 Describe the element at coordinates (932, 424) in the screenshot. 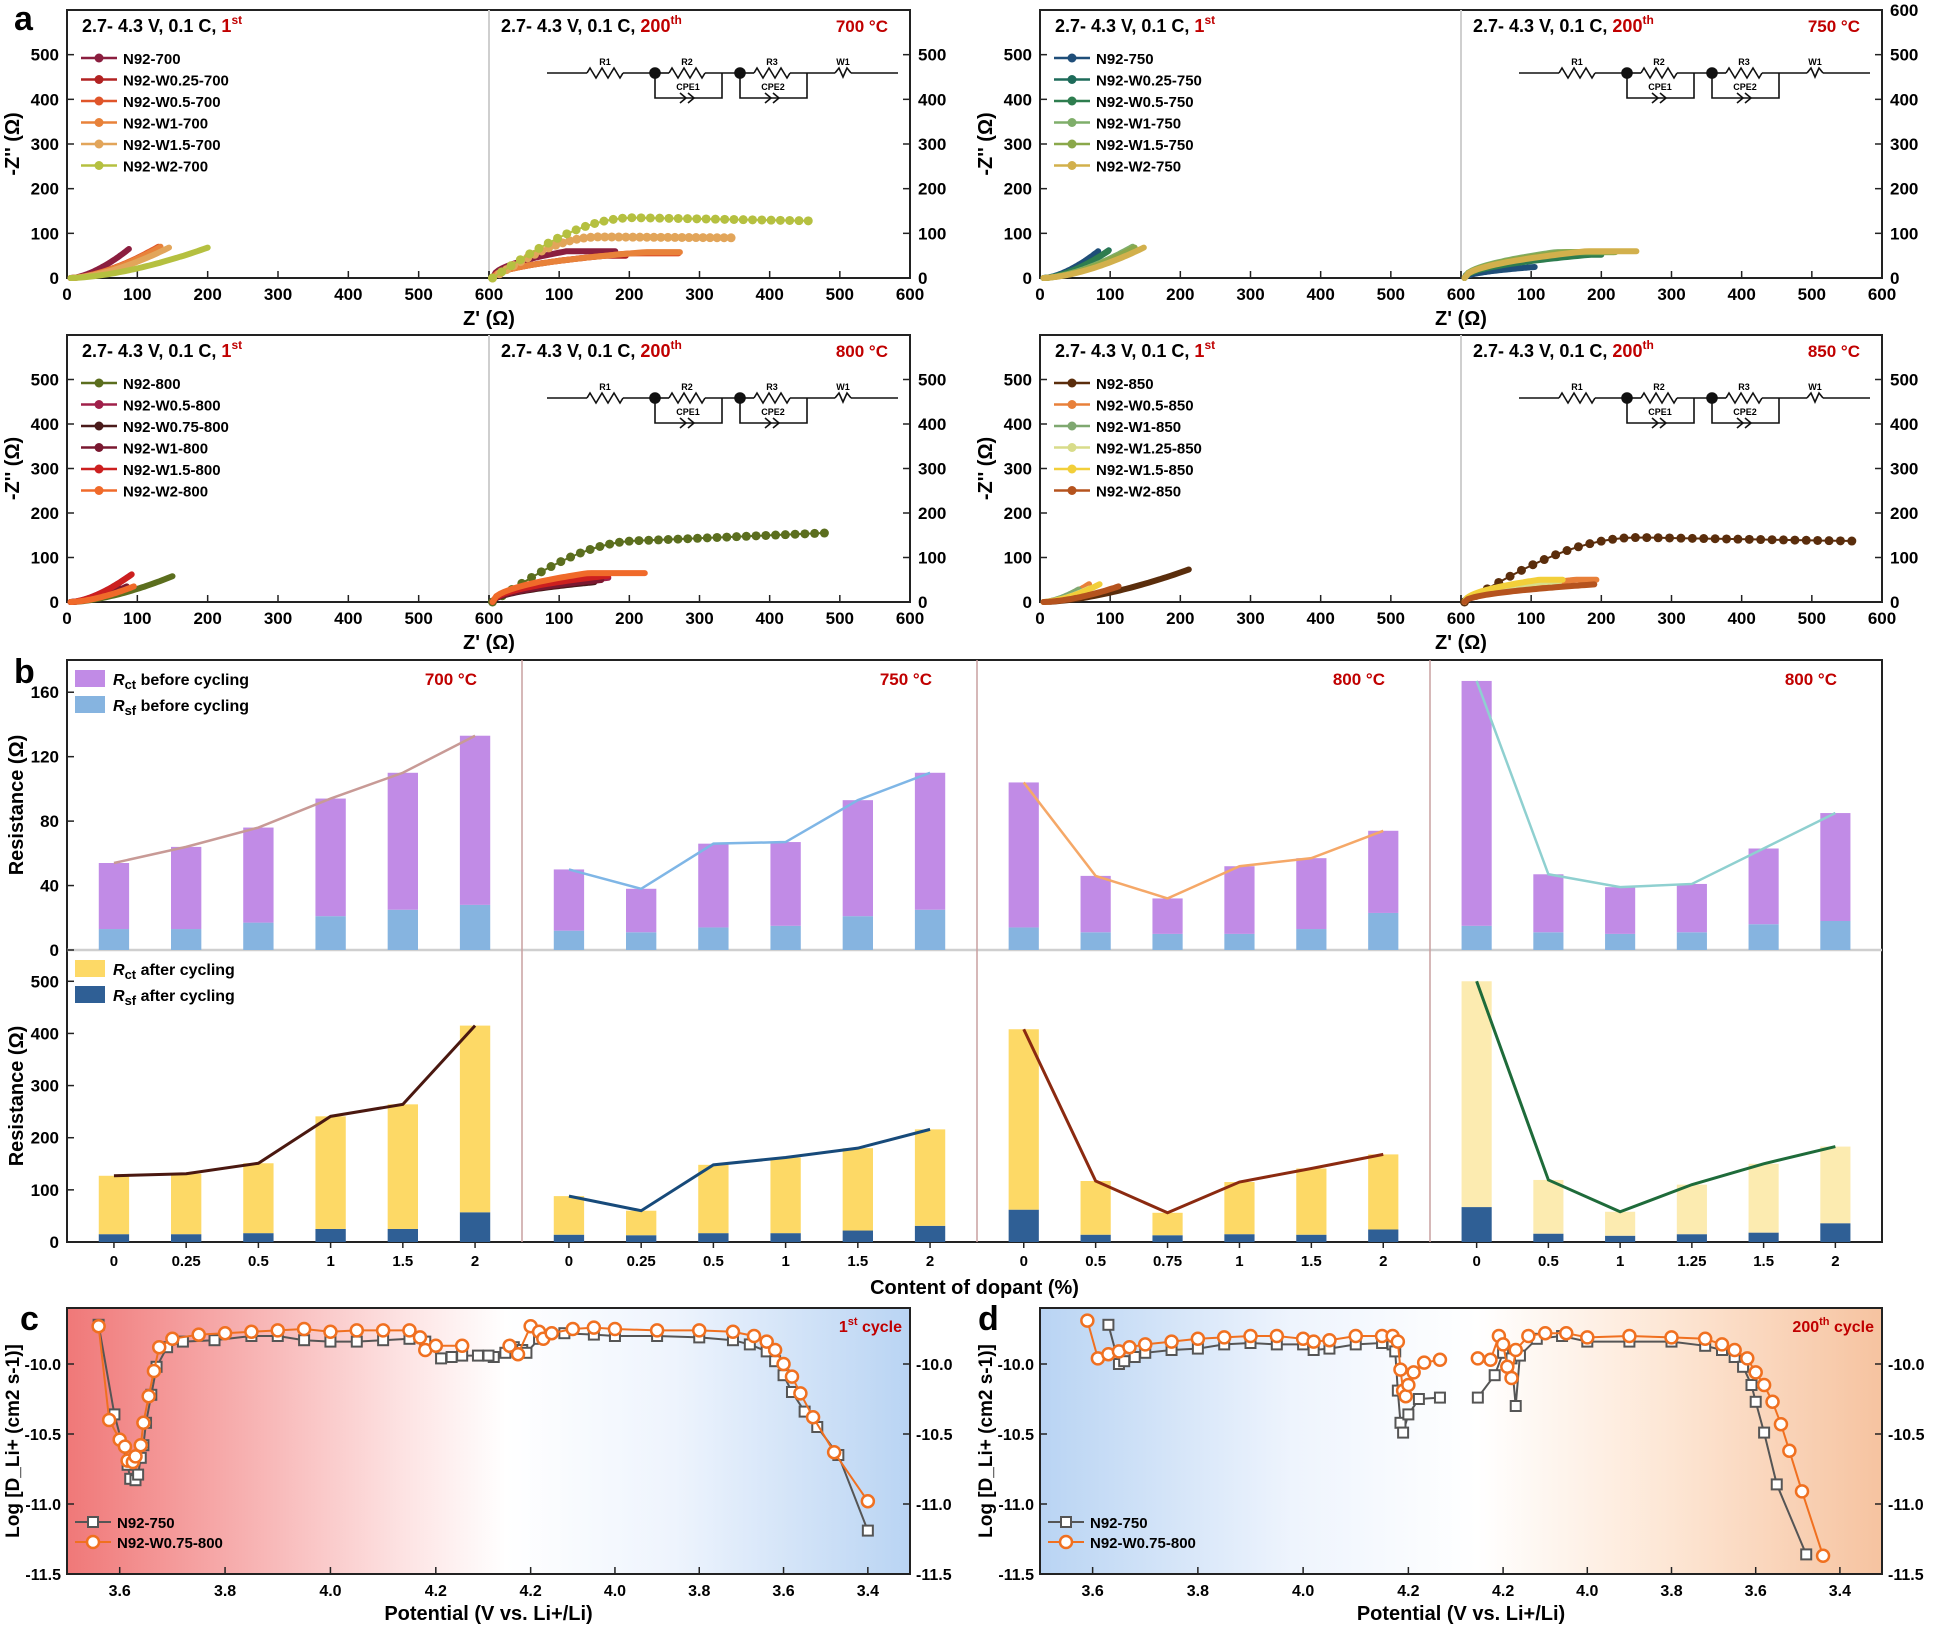

I see `y-tick-label-right: 400` at that location.